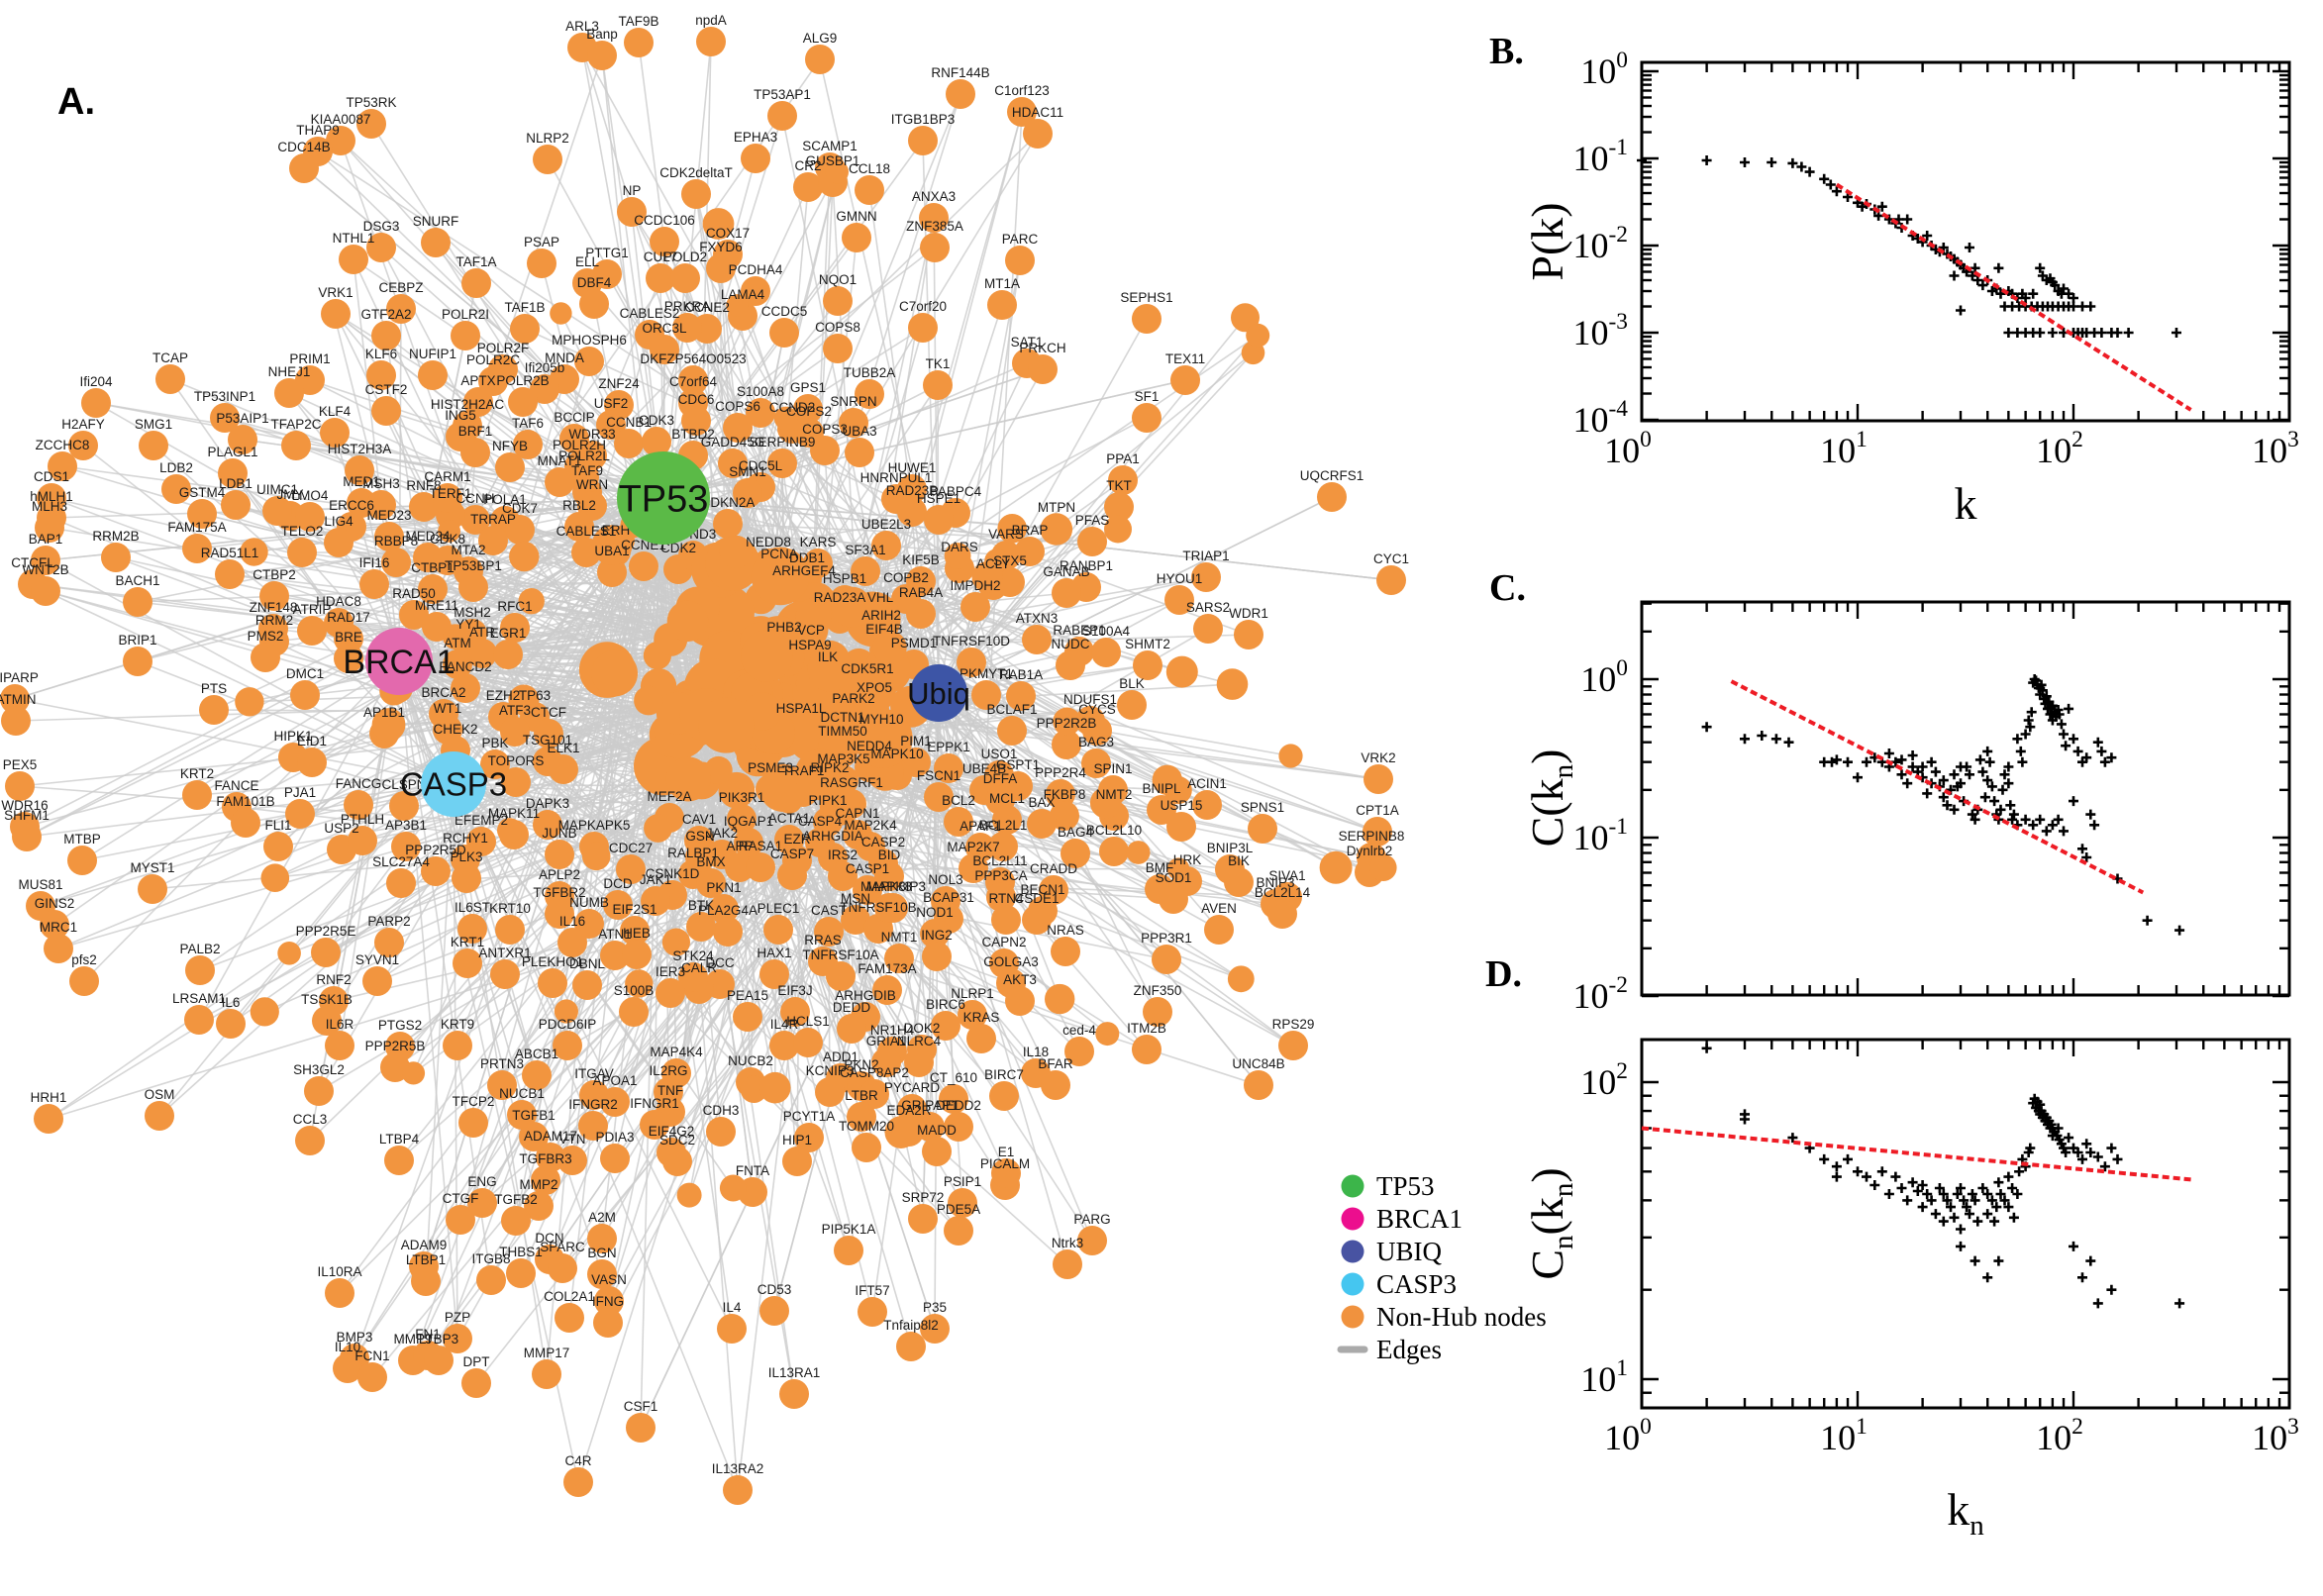 This screenshot has height=1596, width=2323. Describe the element at coordinates (750, 1060) in the screenshot. I see `svg-text: NUCB2` at that location.